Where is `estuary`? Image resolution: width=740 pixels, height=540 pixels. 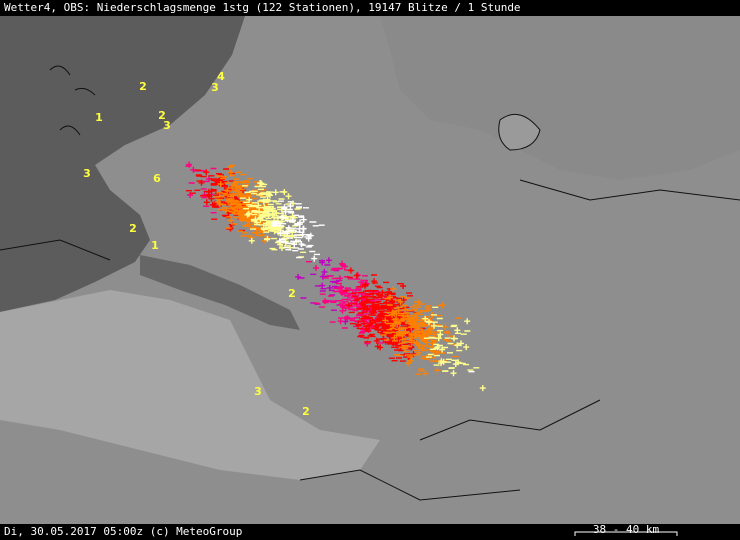 estuary is located at coordinates (220, 292).